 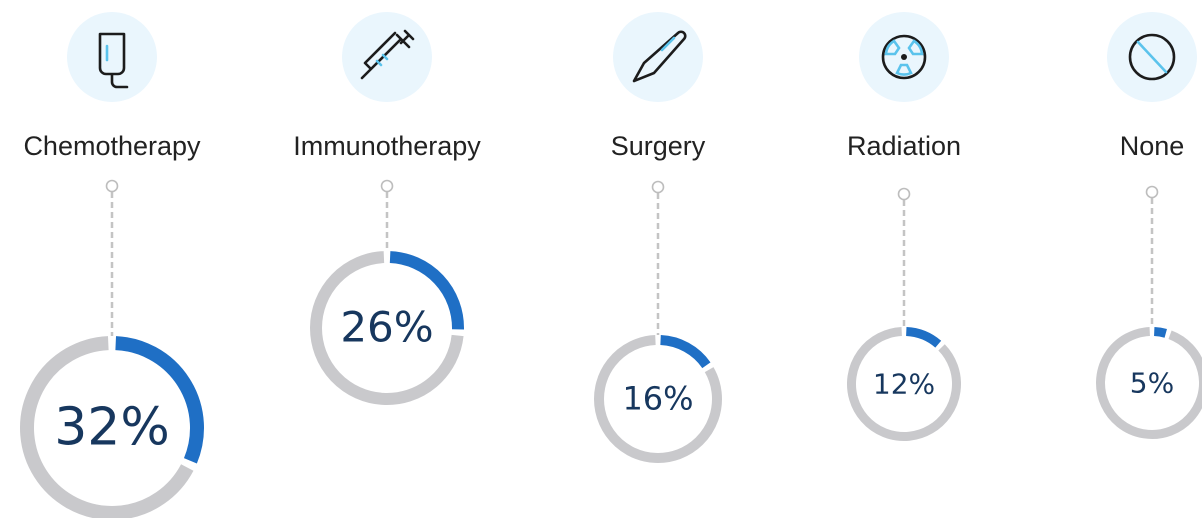 I want to click on icon-chemotherapy, so click(x=112, y=57).